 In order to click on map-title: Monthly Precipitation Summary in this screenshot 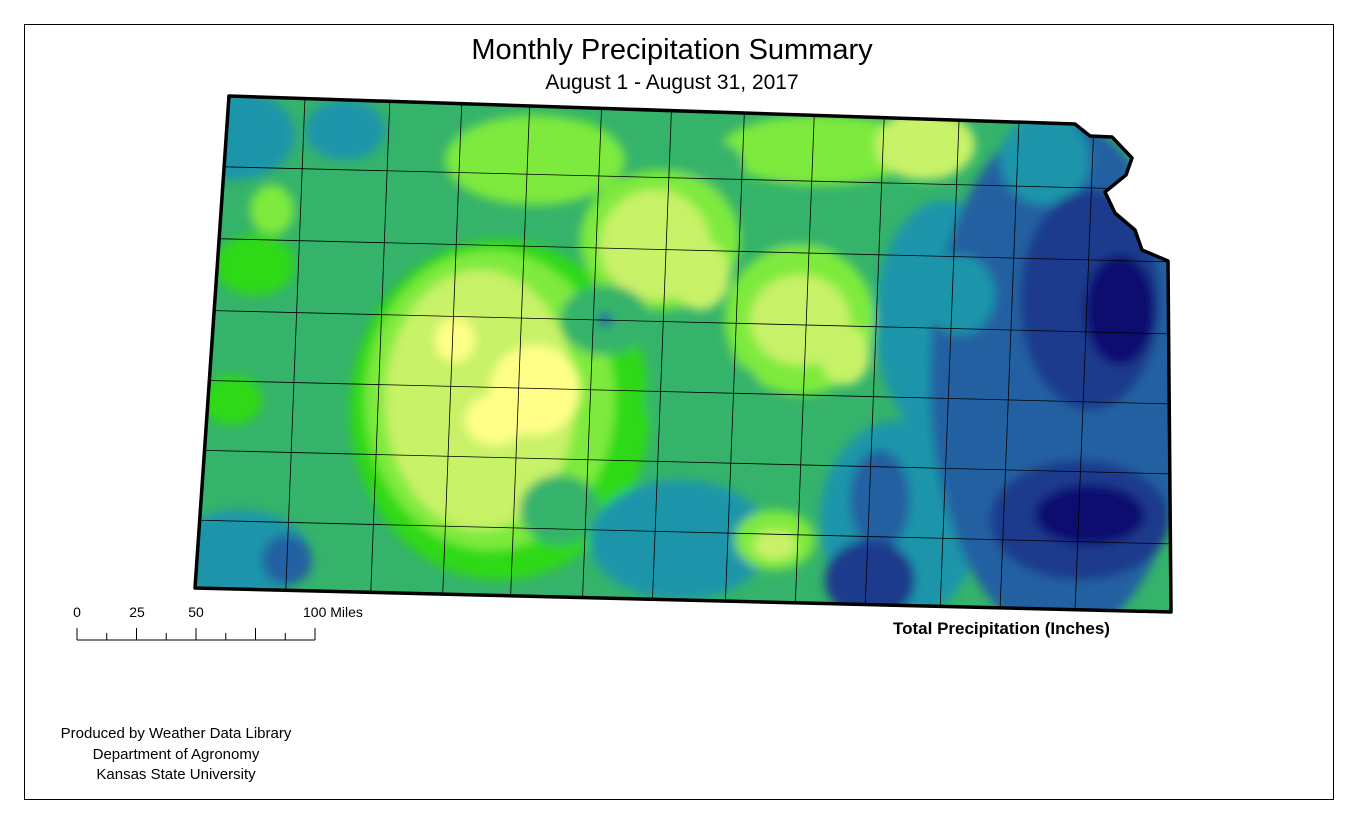, I will do `click(672, 50)`.